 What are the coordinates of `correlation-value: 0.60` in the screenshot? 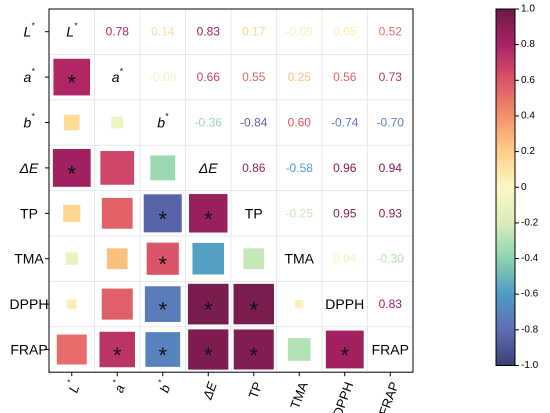 It's located at (300, 123).